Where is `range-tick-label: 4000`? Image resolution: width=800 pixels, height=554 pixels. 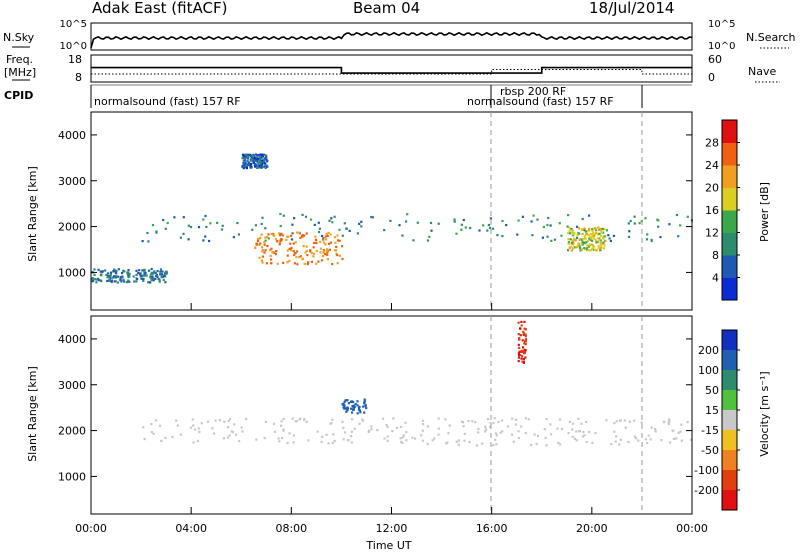 range-tick-label: 4000 is located at coordinates (72, 135).